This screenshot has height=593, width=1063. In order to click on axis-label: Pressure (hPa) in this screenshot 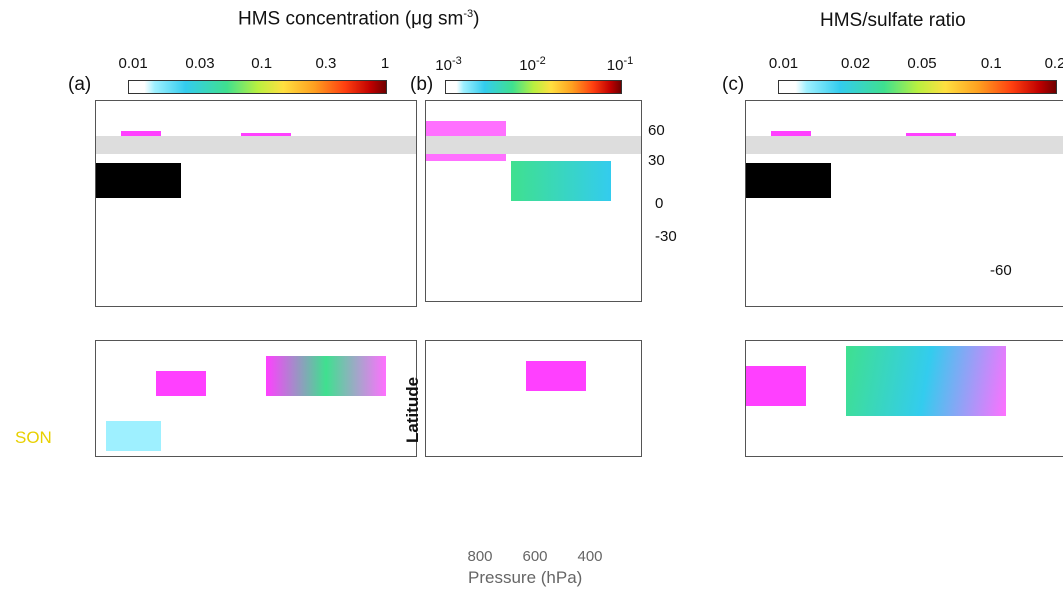, I will do `click(525, 577)`.